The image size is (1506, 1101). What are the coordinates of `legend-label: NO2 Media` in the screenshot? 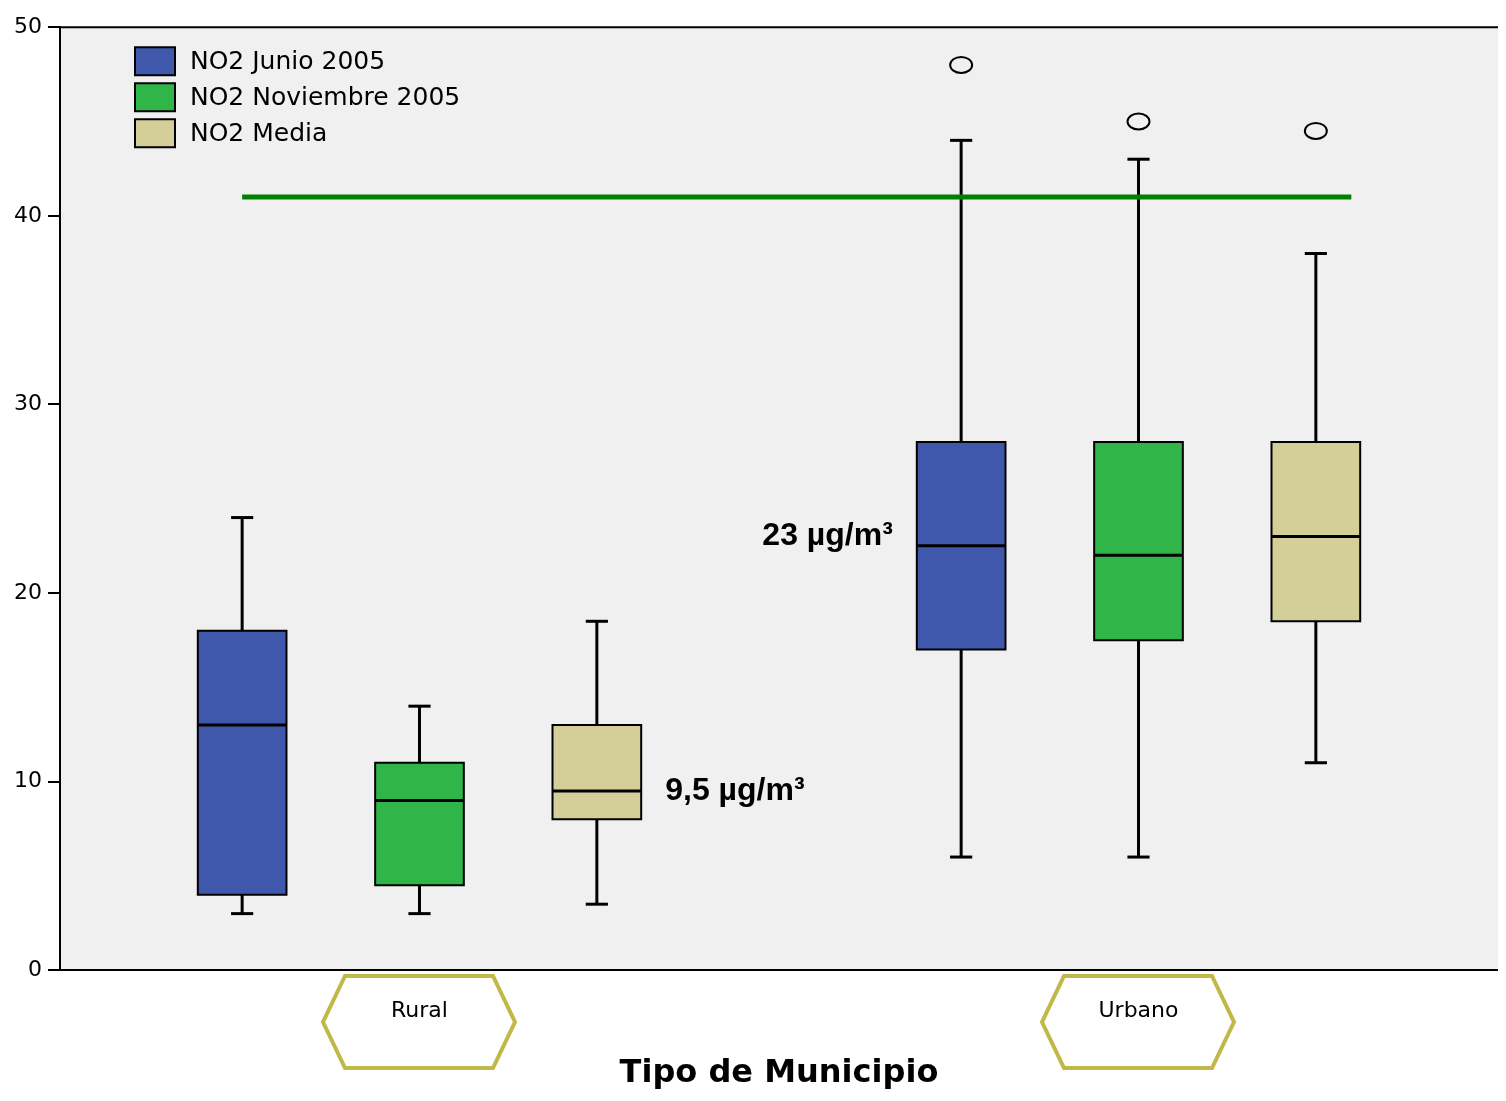 It's located at (258, 132).